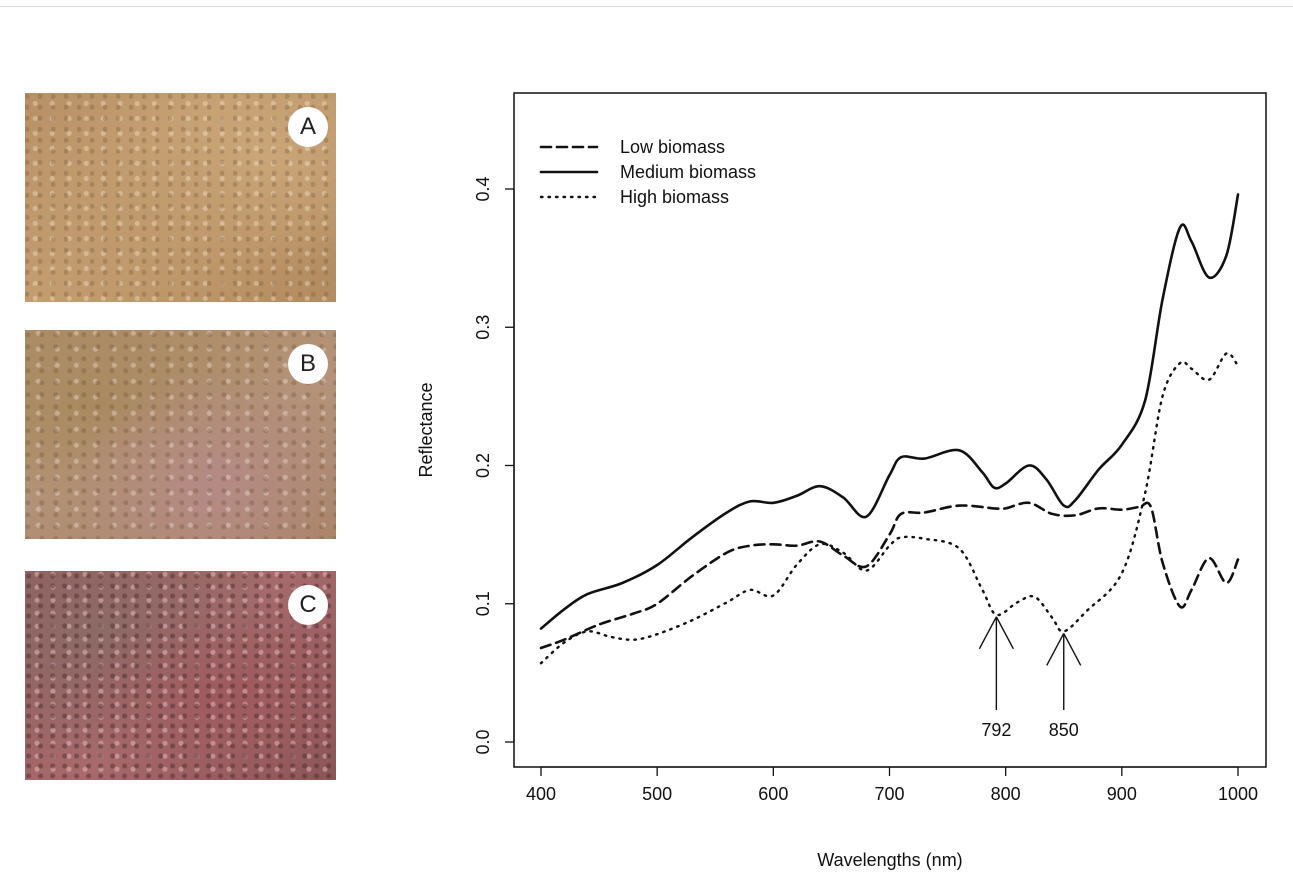 The image size is (1293, 896). Describe the element at coordinates (308, 605) in the screenshot. I see `panel-label-c: C` at that location.